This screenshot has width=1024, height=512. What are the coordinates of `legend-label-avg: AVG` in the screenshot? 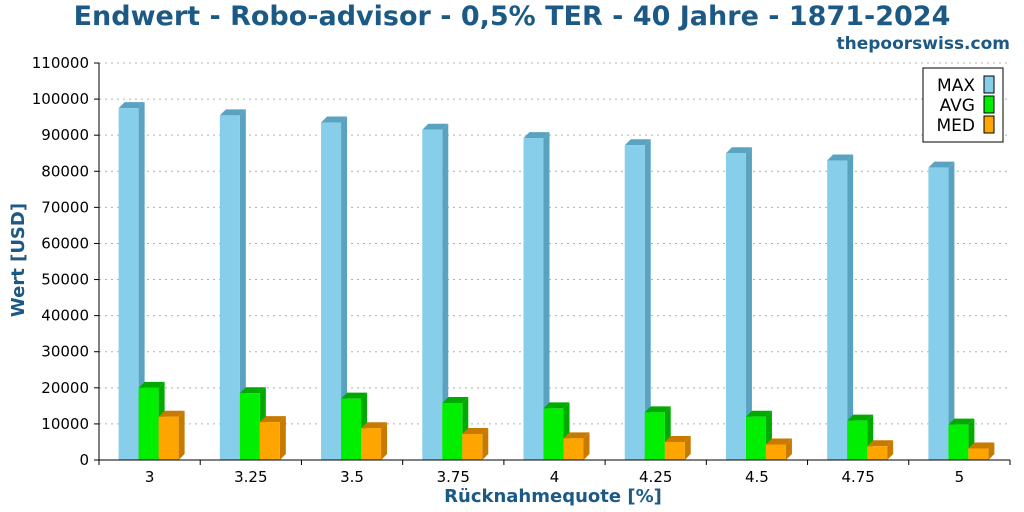 It's located at (957, 106).